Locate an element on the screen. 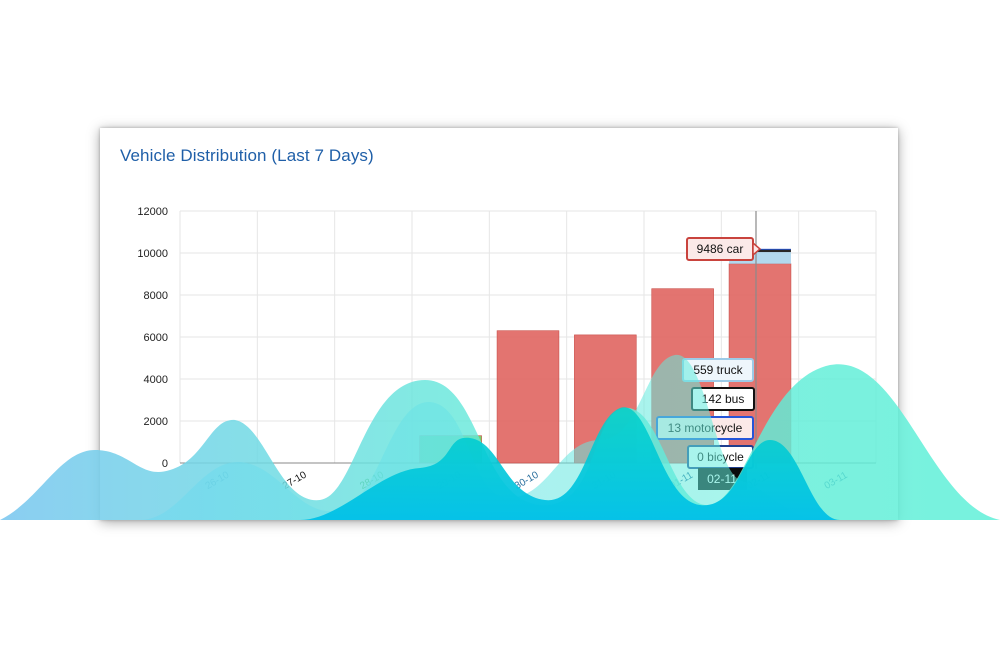  y-tick-label: 0 is located at coordinates (165, 464).